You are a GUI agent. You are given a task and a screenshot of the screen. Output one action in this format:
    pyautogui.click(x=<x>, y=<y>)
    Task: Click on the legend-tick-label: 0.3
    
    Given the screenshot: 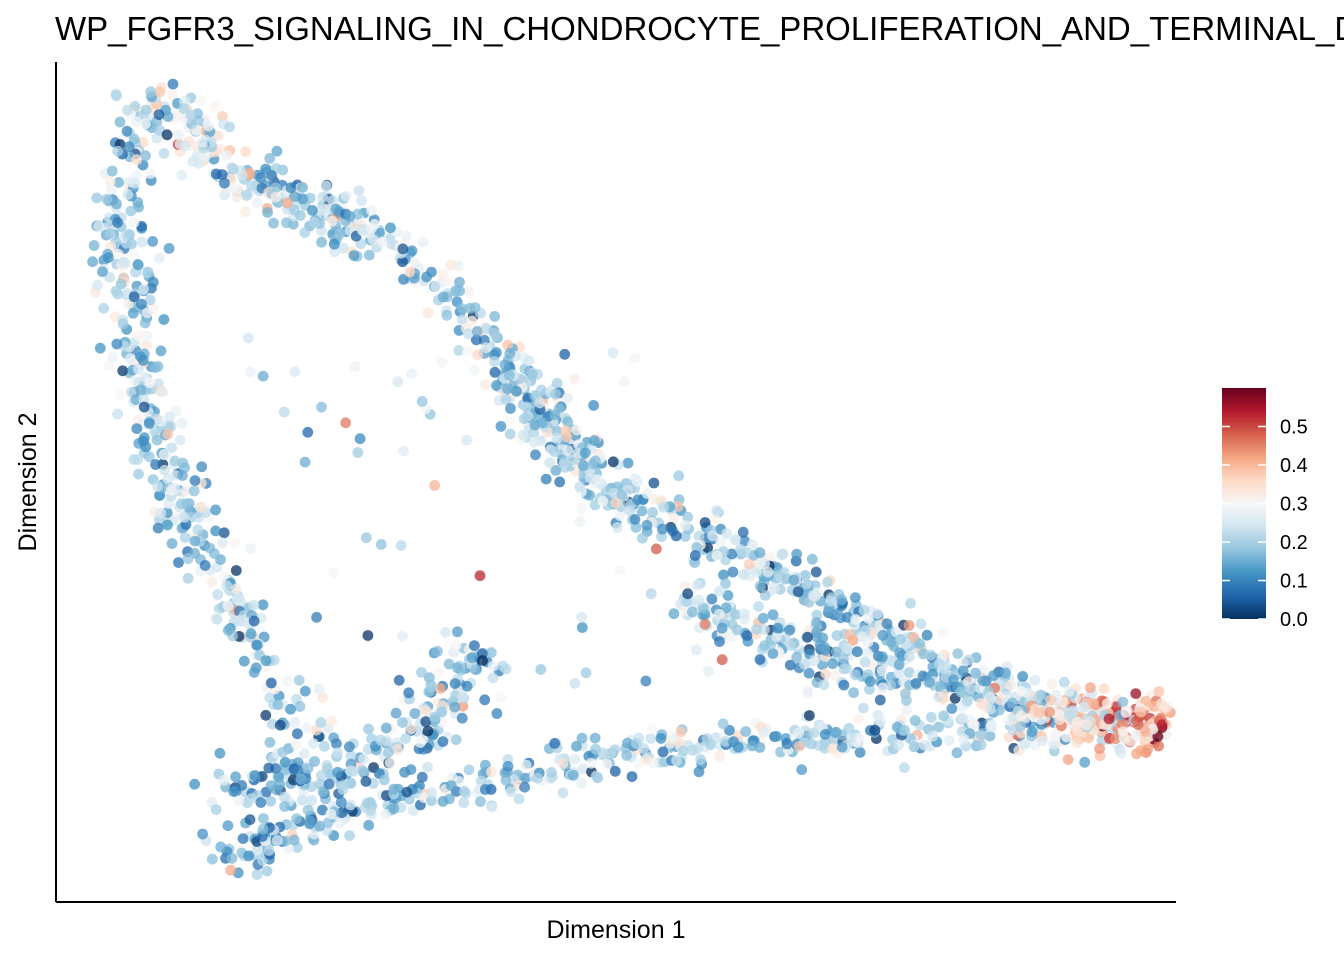 What is the action you would take?
    pyautogui.click(x=1294, y=505)
    